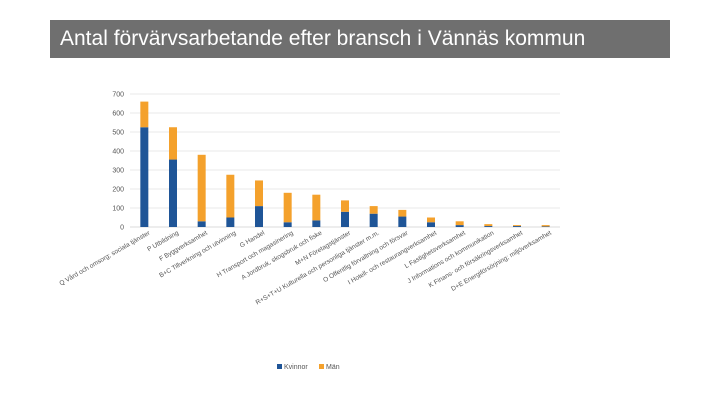  I want to click on y-tick-label-500: 500, so click(118, 133).